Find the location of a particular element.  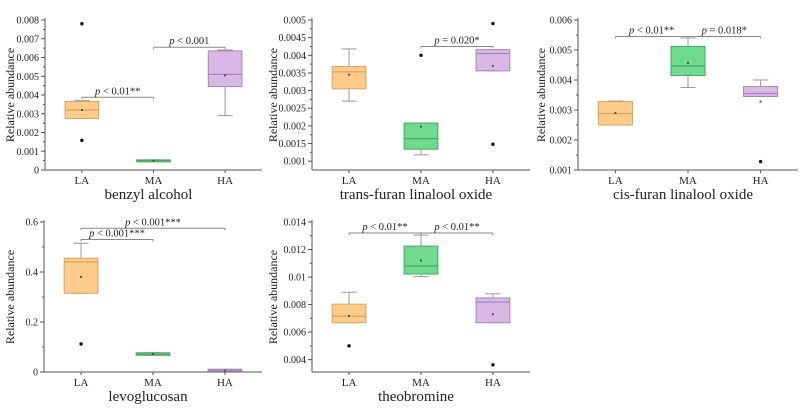

x-axis-title: benzyl alcohol is located at coordinates (149, 195).